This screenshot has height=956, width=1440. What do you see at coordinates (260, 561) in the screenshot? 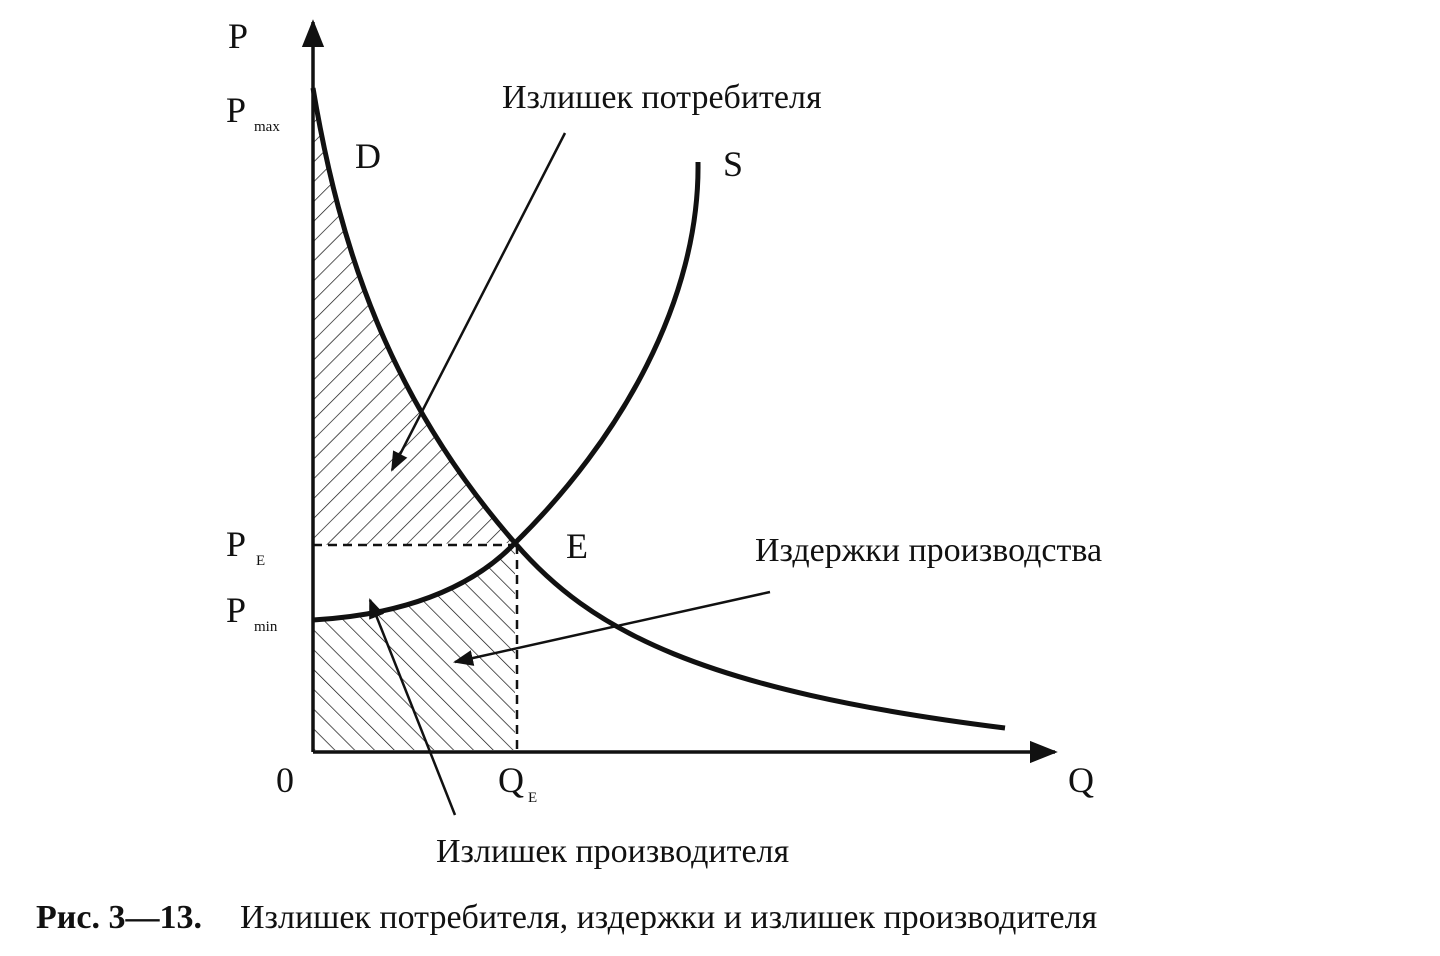
I see `p-e-sub: E` at bounding box center [260, 561].